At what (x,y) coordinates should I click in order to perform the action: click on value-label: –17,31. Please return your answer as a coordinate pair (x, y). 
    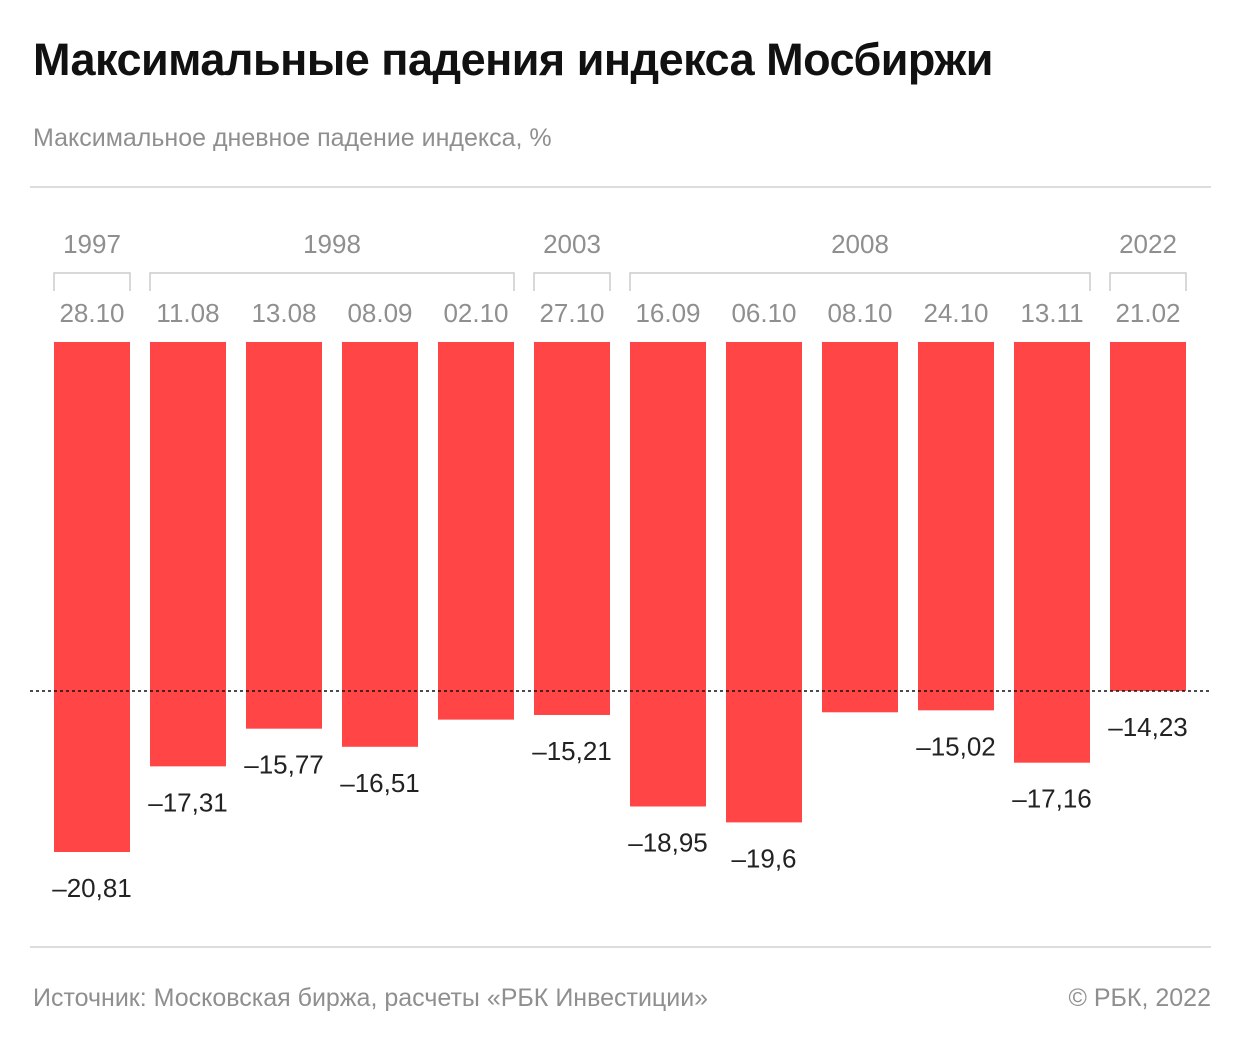
    Looking at the image, I should click on (188, 802).